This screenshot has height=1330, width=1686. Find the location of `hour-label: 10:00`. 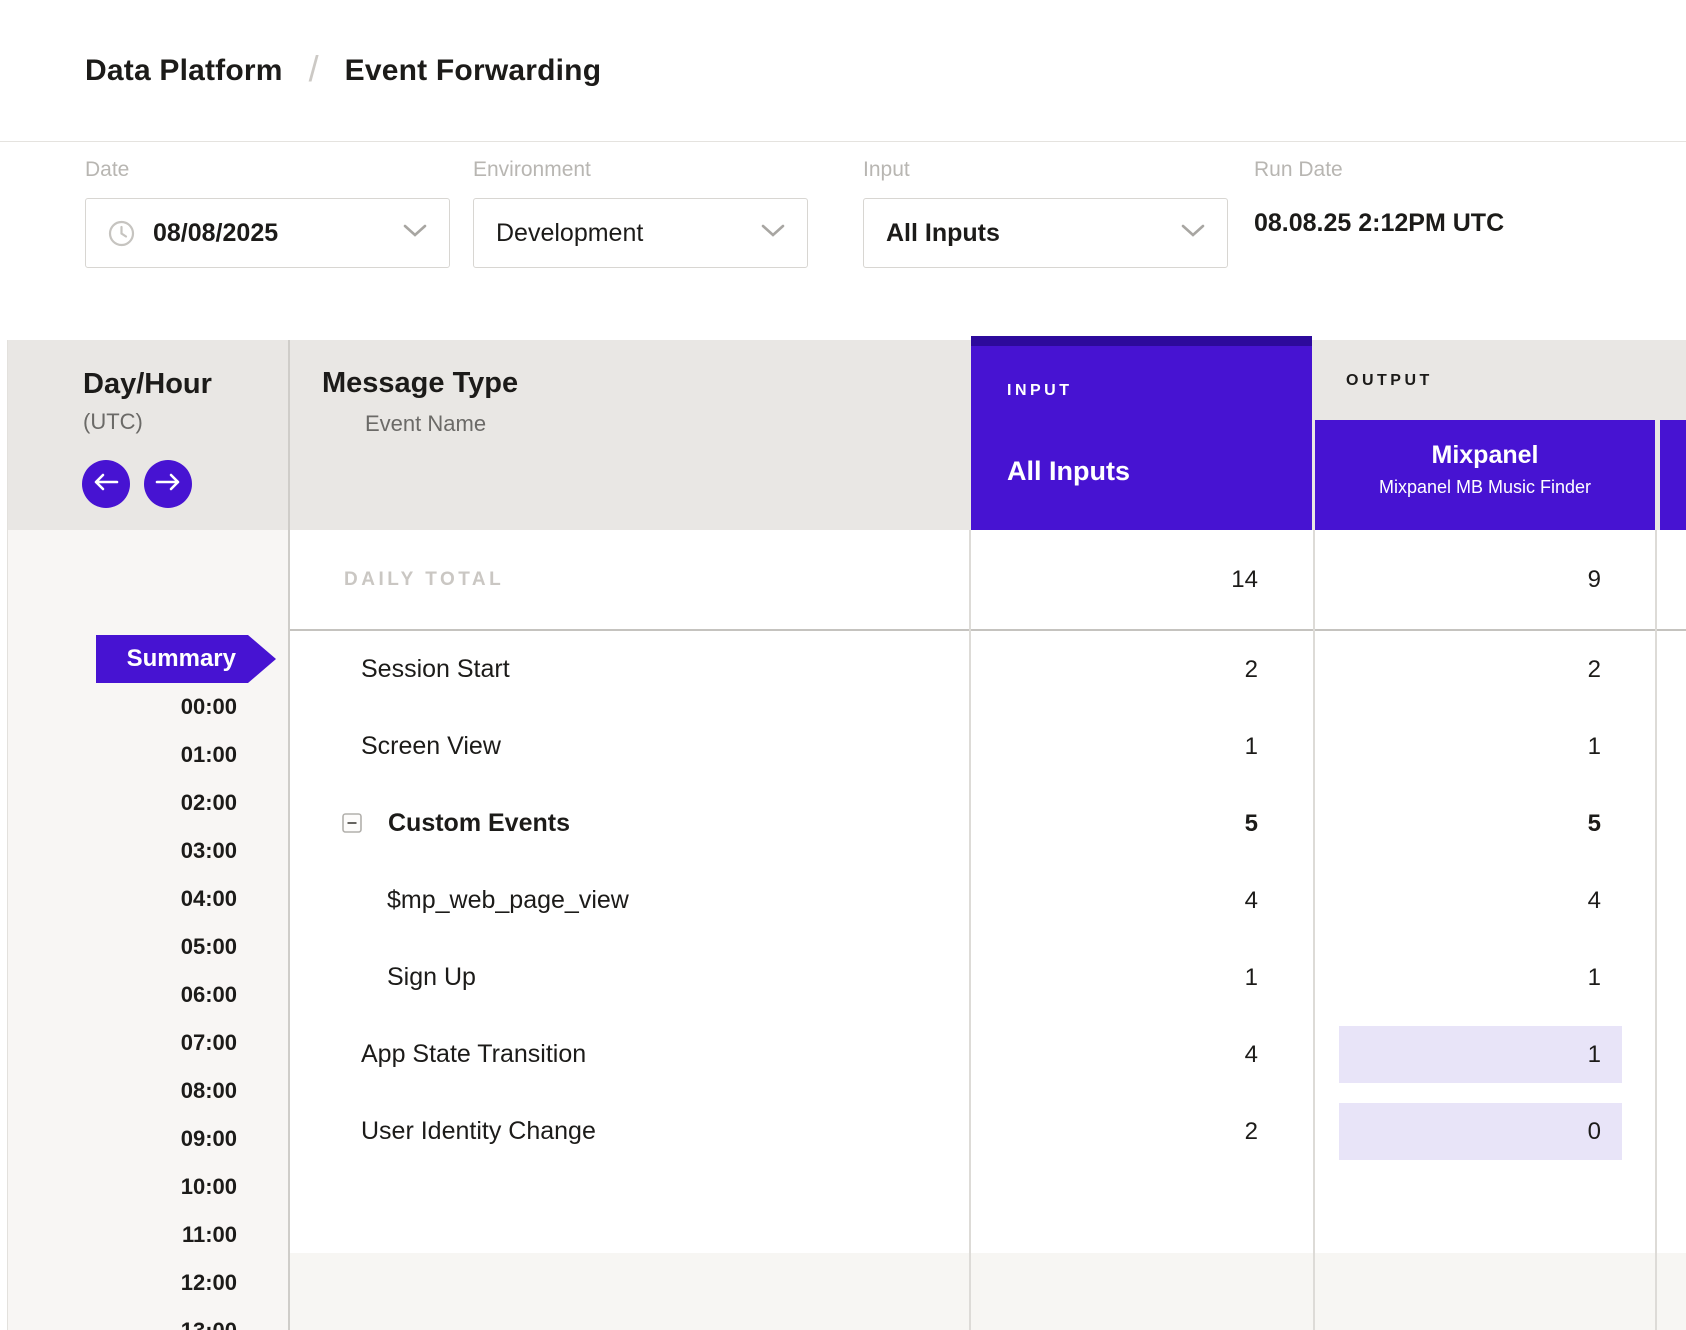

hour-label: 10:00 is located at coordinates (208, 1186).